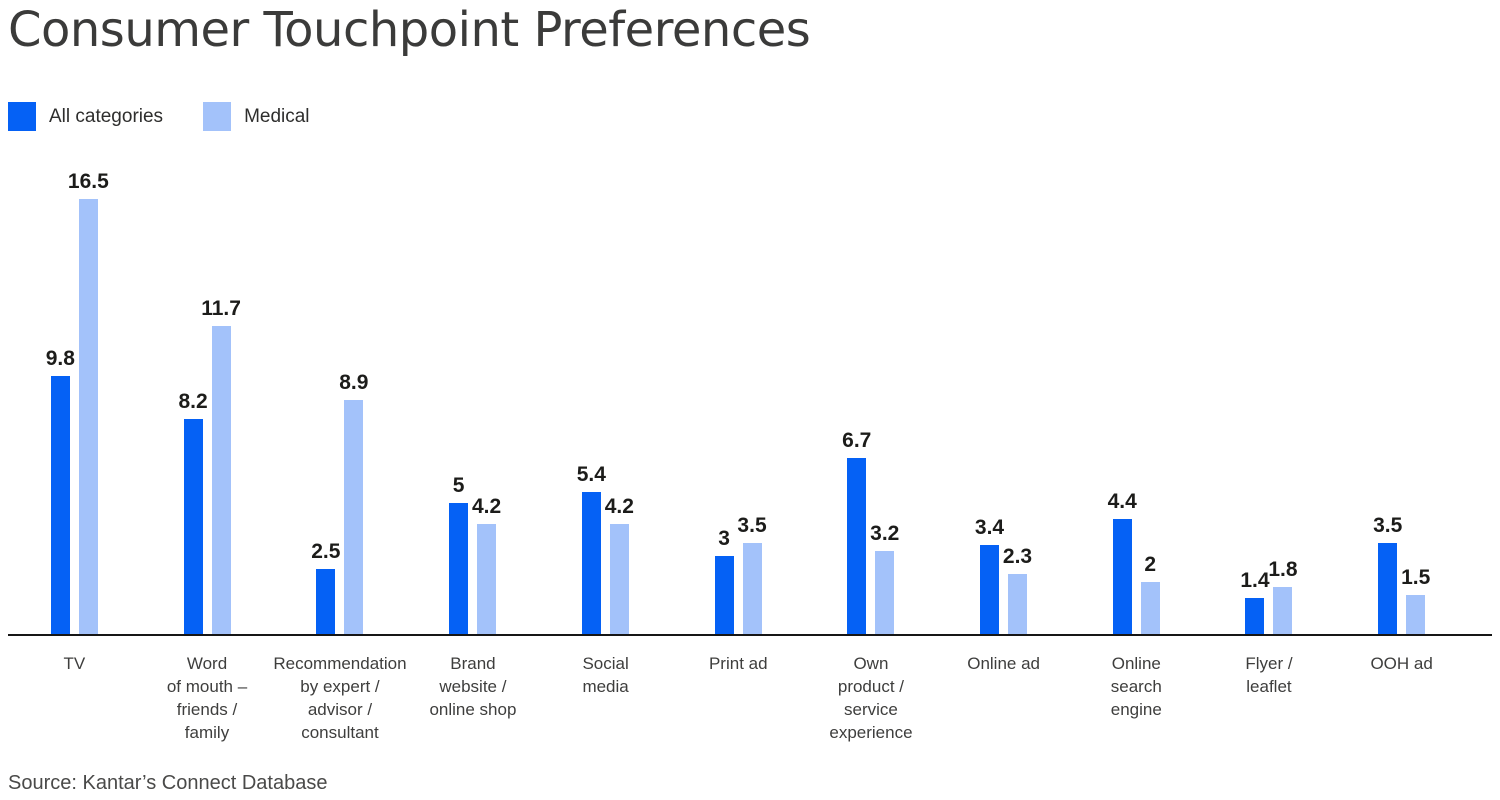  What do you see at coordinates (1136, 405) in the screenshot?
I see `bar-group-online-search-engine: 4.4 2` at bounding box center [1136, 405].